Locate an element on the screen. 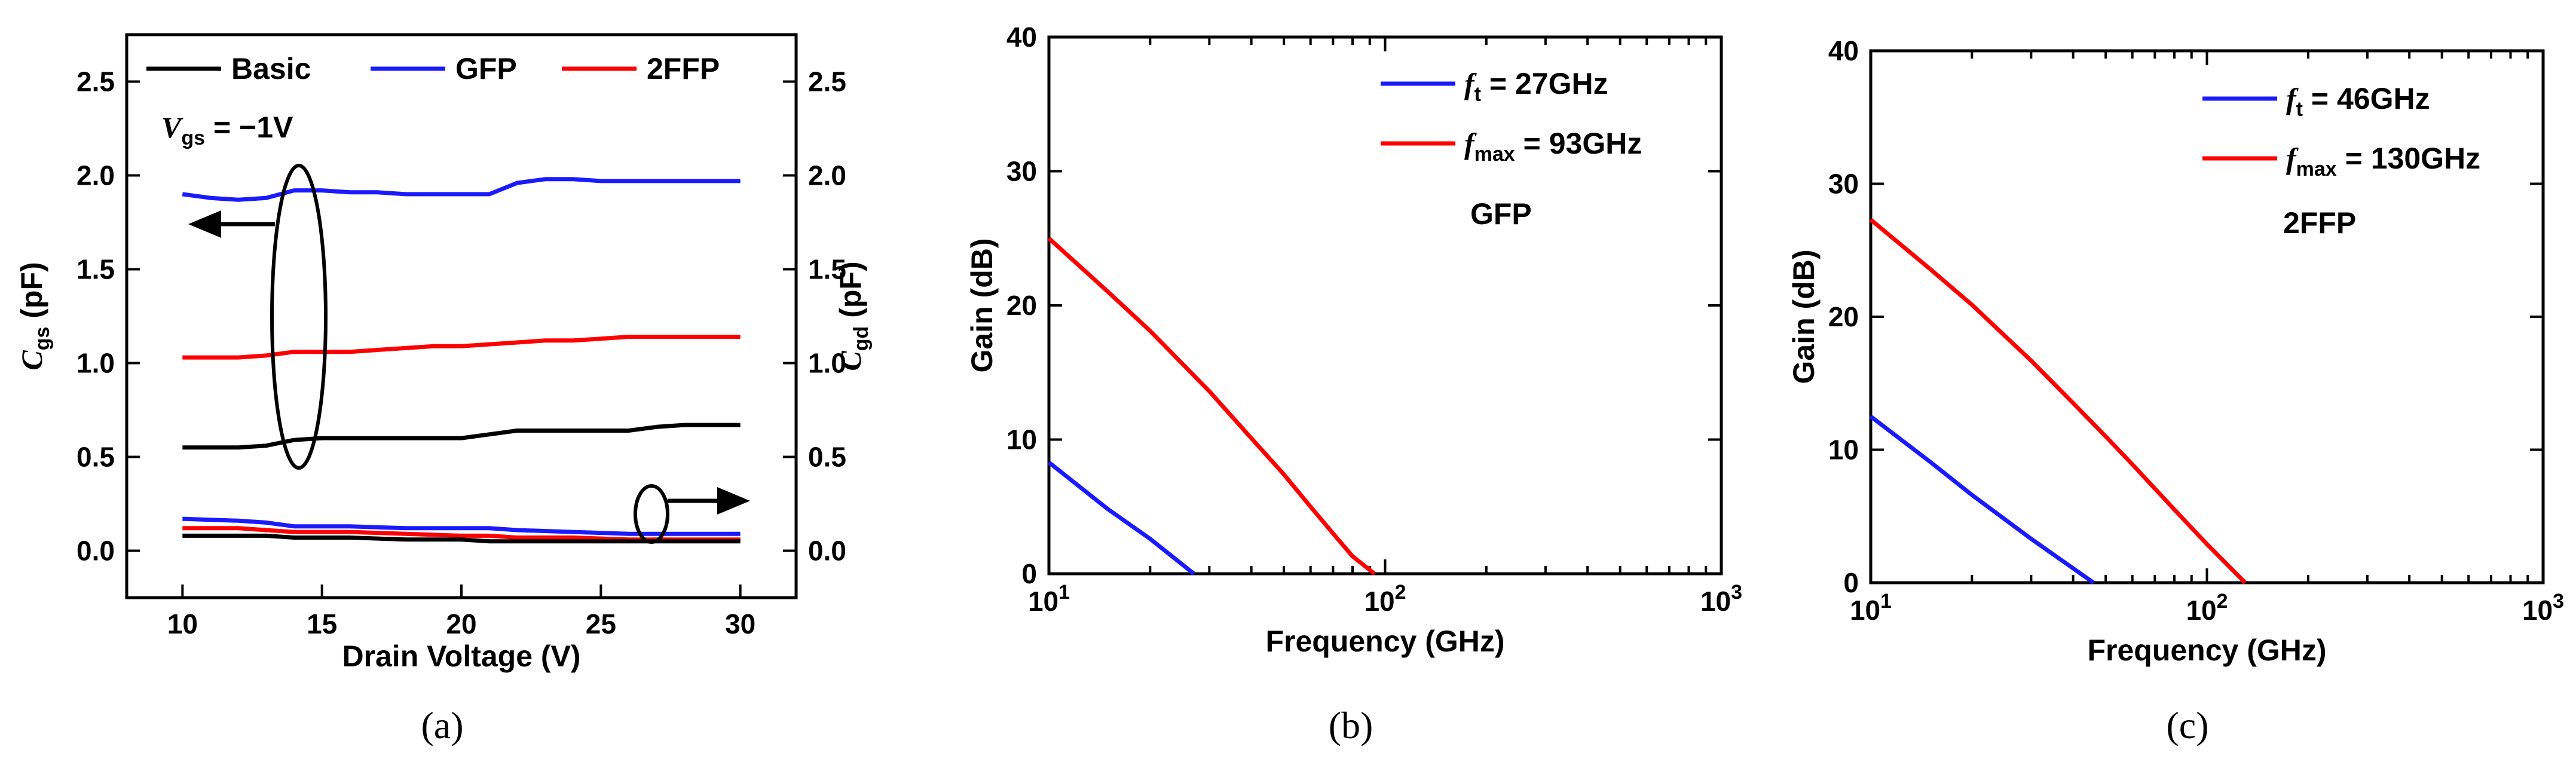 This screenshot has height=762, width=2576. legend-label: fmax = 93GHz is located at coordinates (1553, 146).